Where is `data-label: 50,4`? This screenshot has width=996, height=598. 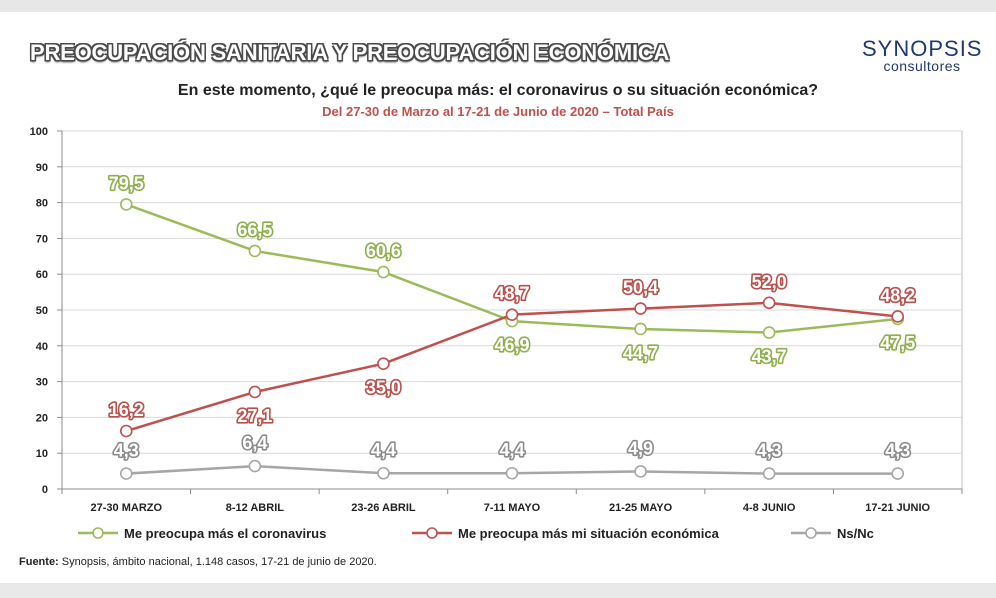
data-label: 50,4 is located at coordinates (640, 288).